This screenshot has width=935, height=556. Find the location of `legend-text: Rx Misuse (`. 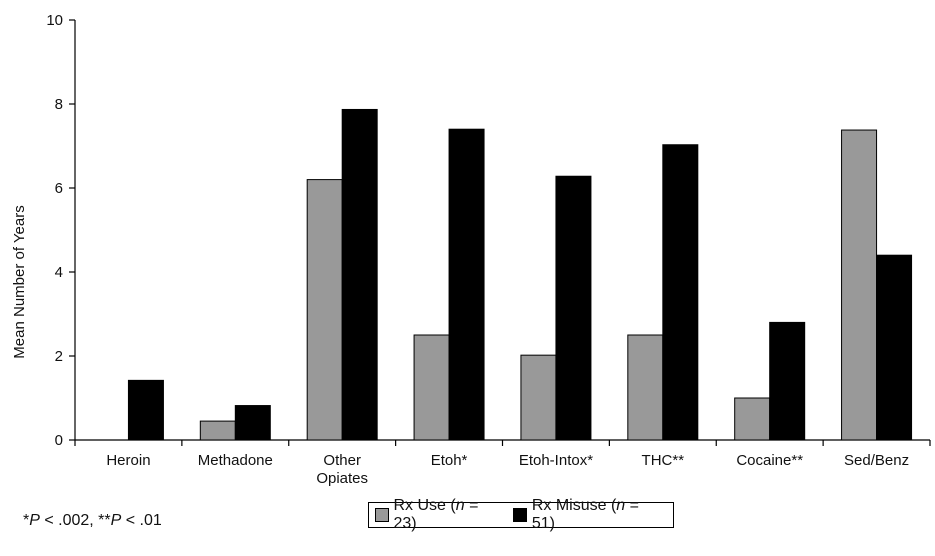

legend-text: Rx Misuse ( is located at coordinates (574, 505).